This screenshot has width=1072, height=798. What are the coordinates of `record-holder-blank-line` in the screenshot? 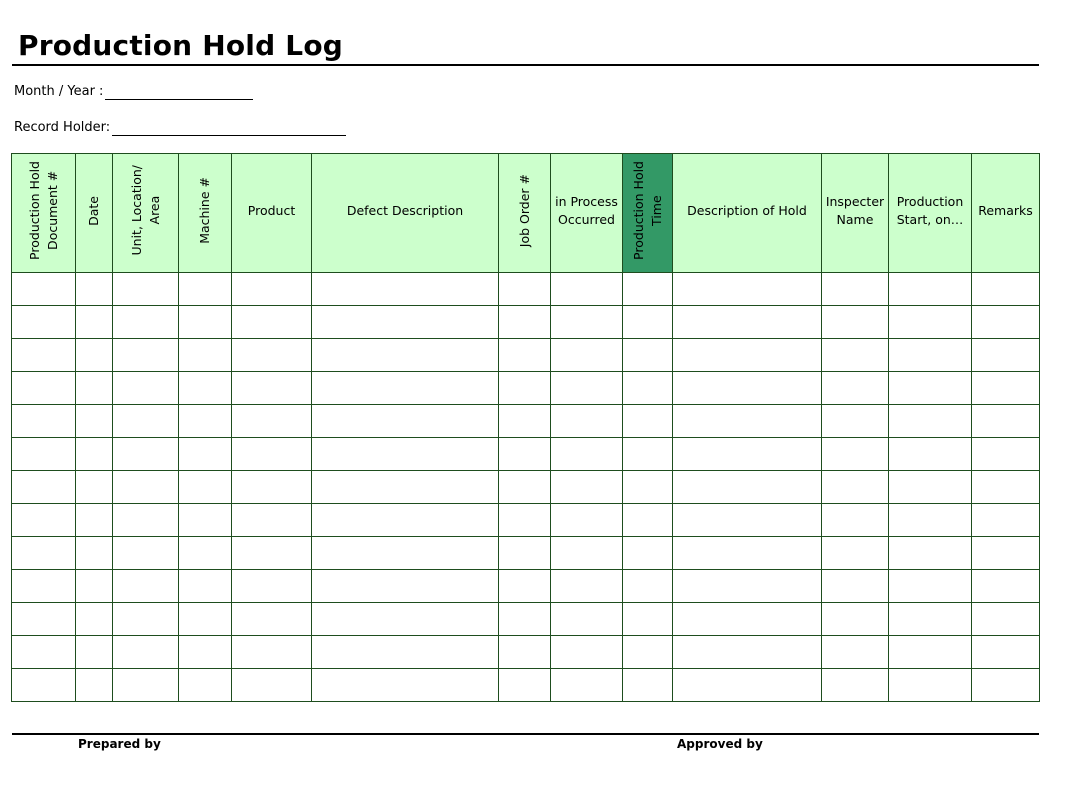 It's located at (229, 129).